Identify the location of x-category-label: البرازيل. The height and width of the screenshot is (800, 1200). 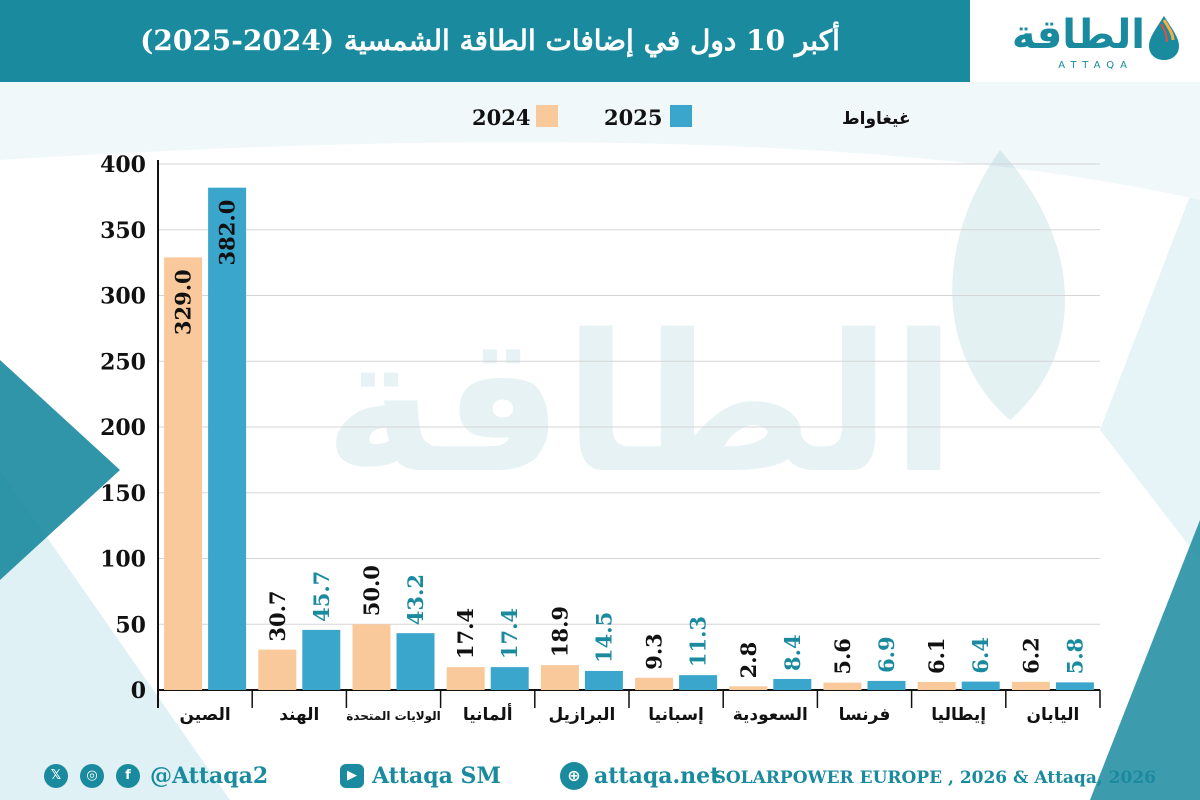
(581, 715).